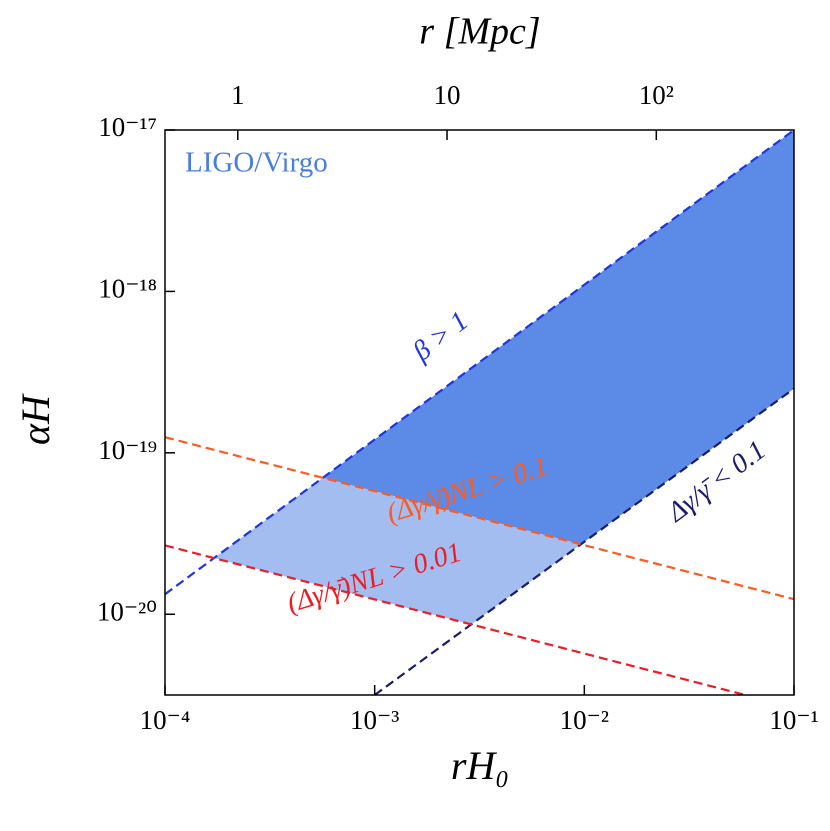 The image size is (830, 831). Describe the element at coordinates (127, 127) in the screenshot. I see `y-tick-label: 10⁻¹⁷` at that location.